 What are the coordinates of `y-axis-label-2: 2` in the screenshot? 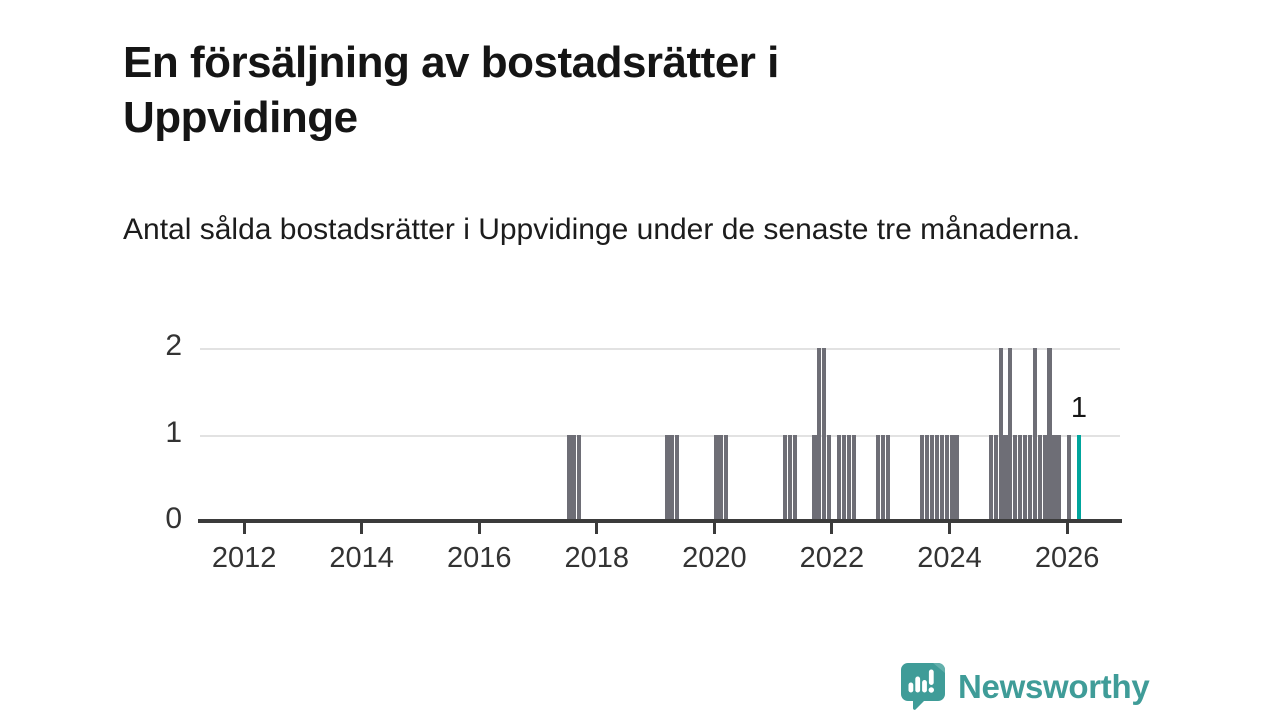 It's located at (173, 345).